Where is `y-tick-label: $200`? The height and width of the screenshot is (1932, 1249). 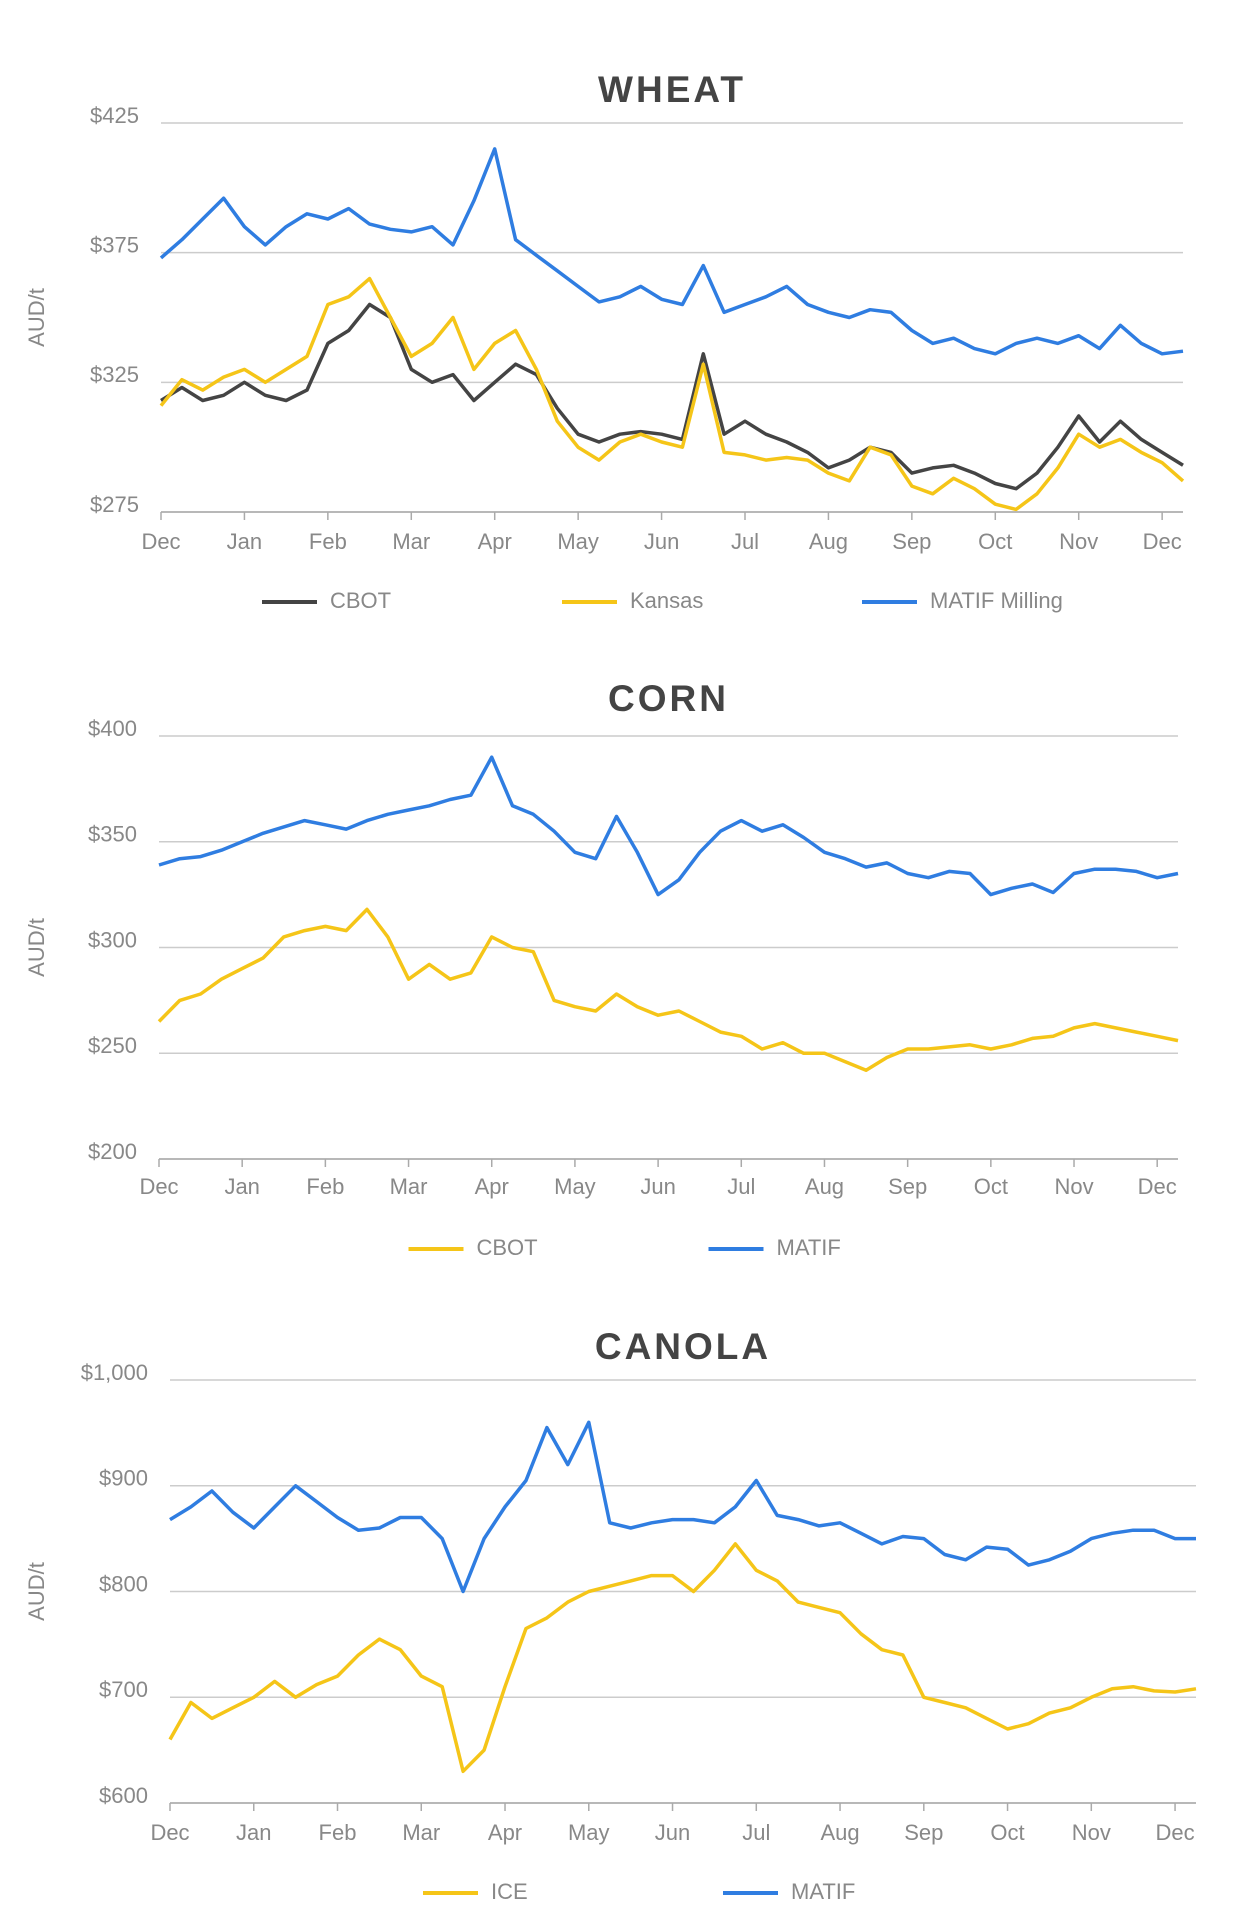 y-tick-label: $200 is located at coordinates (112, 1151).